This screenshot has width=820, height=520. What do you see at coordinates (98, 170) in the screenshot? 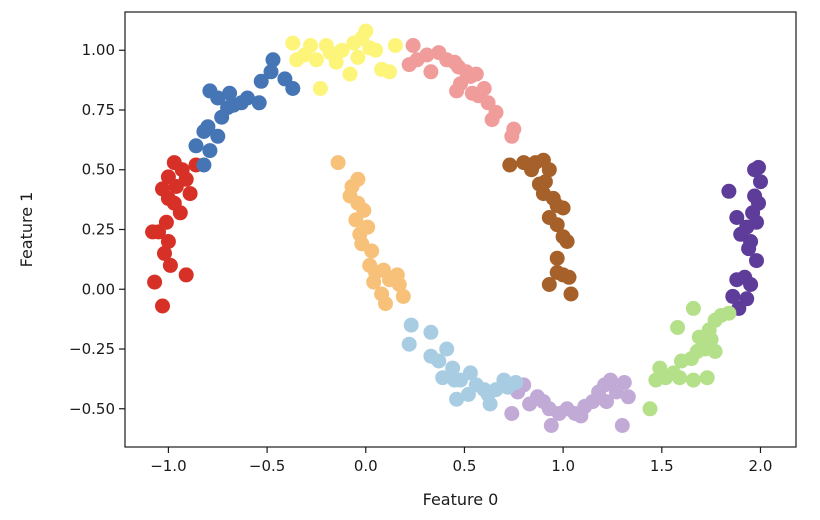
I see `y-tick-label: 0.50` at bounding box center [98, 170].